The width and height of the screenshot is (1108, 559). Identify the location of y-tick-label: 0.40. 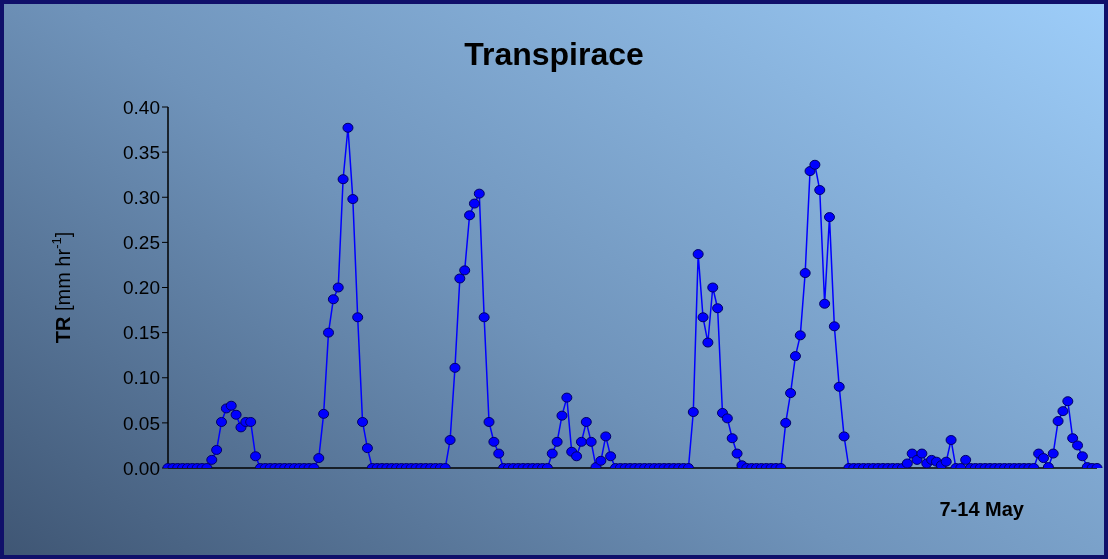
(141, 107).